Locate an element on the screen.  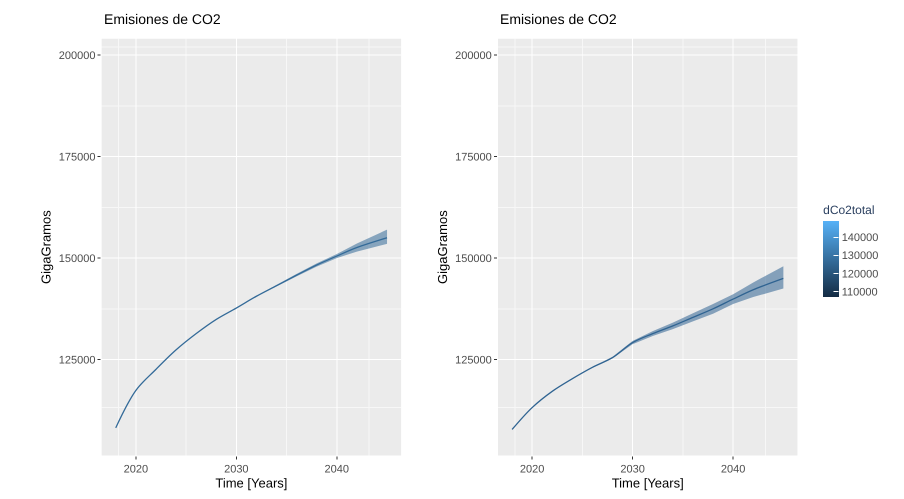
color-bar-label: 120000 is located at coordinates (860, 274).